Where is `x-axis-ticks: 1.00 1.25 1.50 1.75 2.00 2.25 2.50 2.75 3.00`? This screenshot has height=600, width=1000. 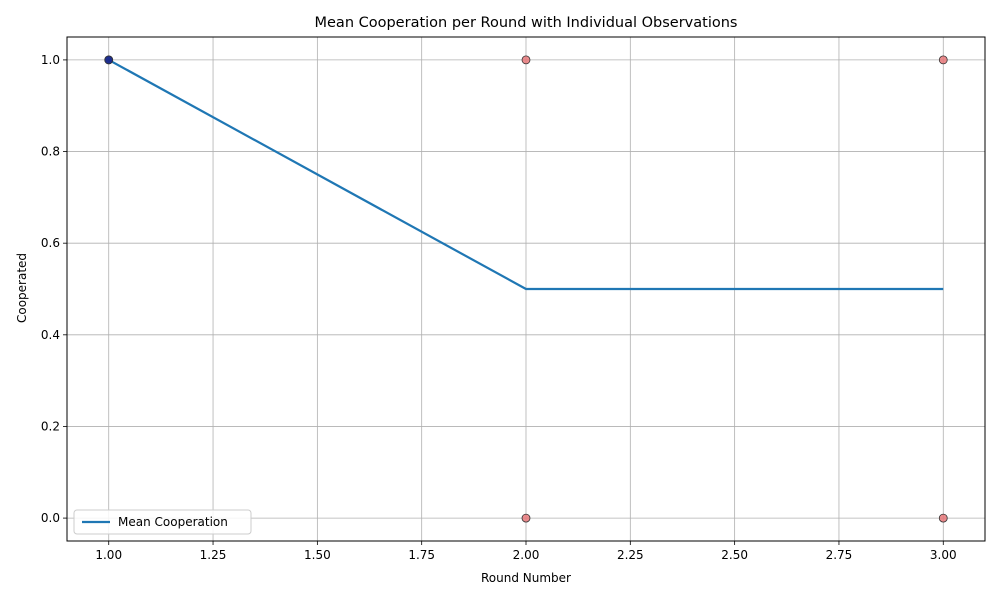 x-axis-ticks: 1.00 1.25 1.50 1.75 2.00 2.25 2.50 2.75 3.00 is located at coordinates (526, 551).